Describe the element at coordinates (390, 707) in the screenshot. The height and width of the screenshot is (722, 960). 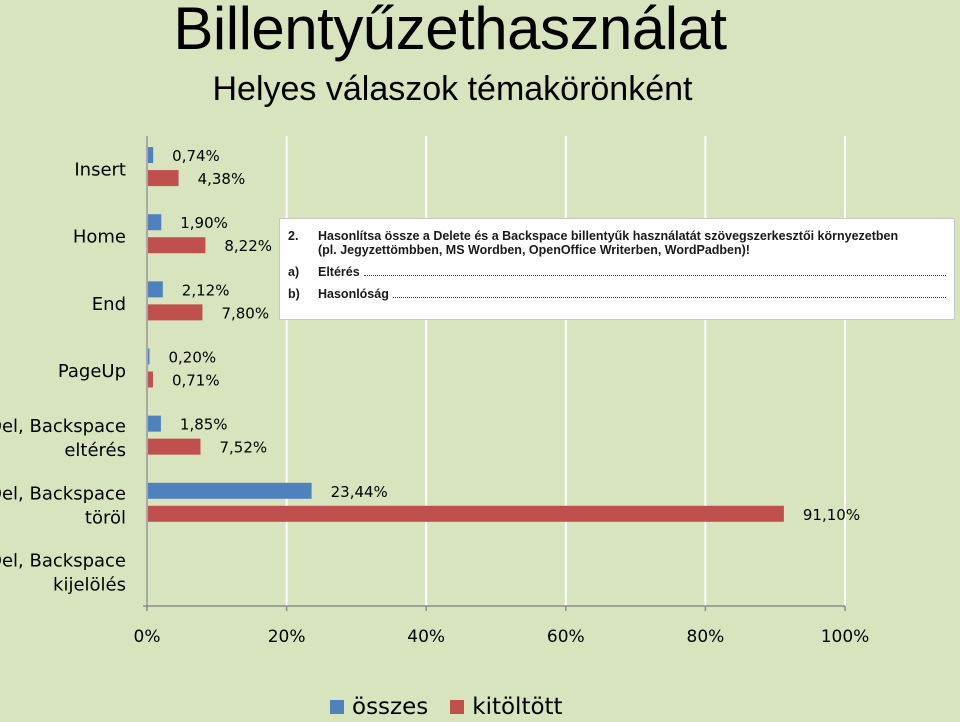
I see `legend-label-osszes: összes` at that location.